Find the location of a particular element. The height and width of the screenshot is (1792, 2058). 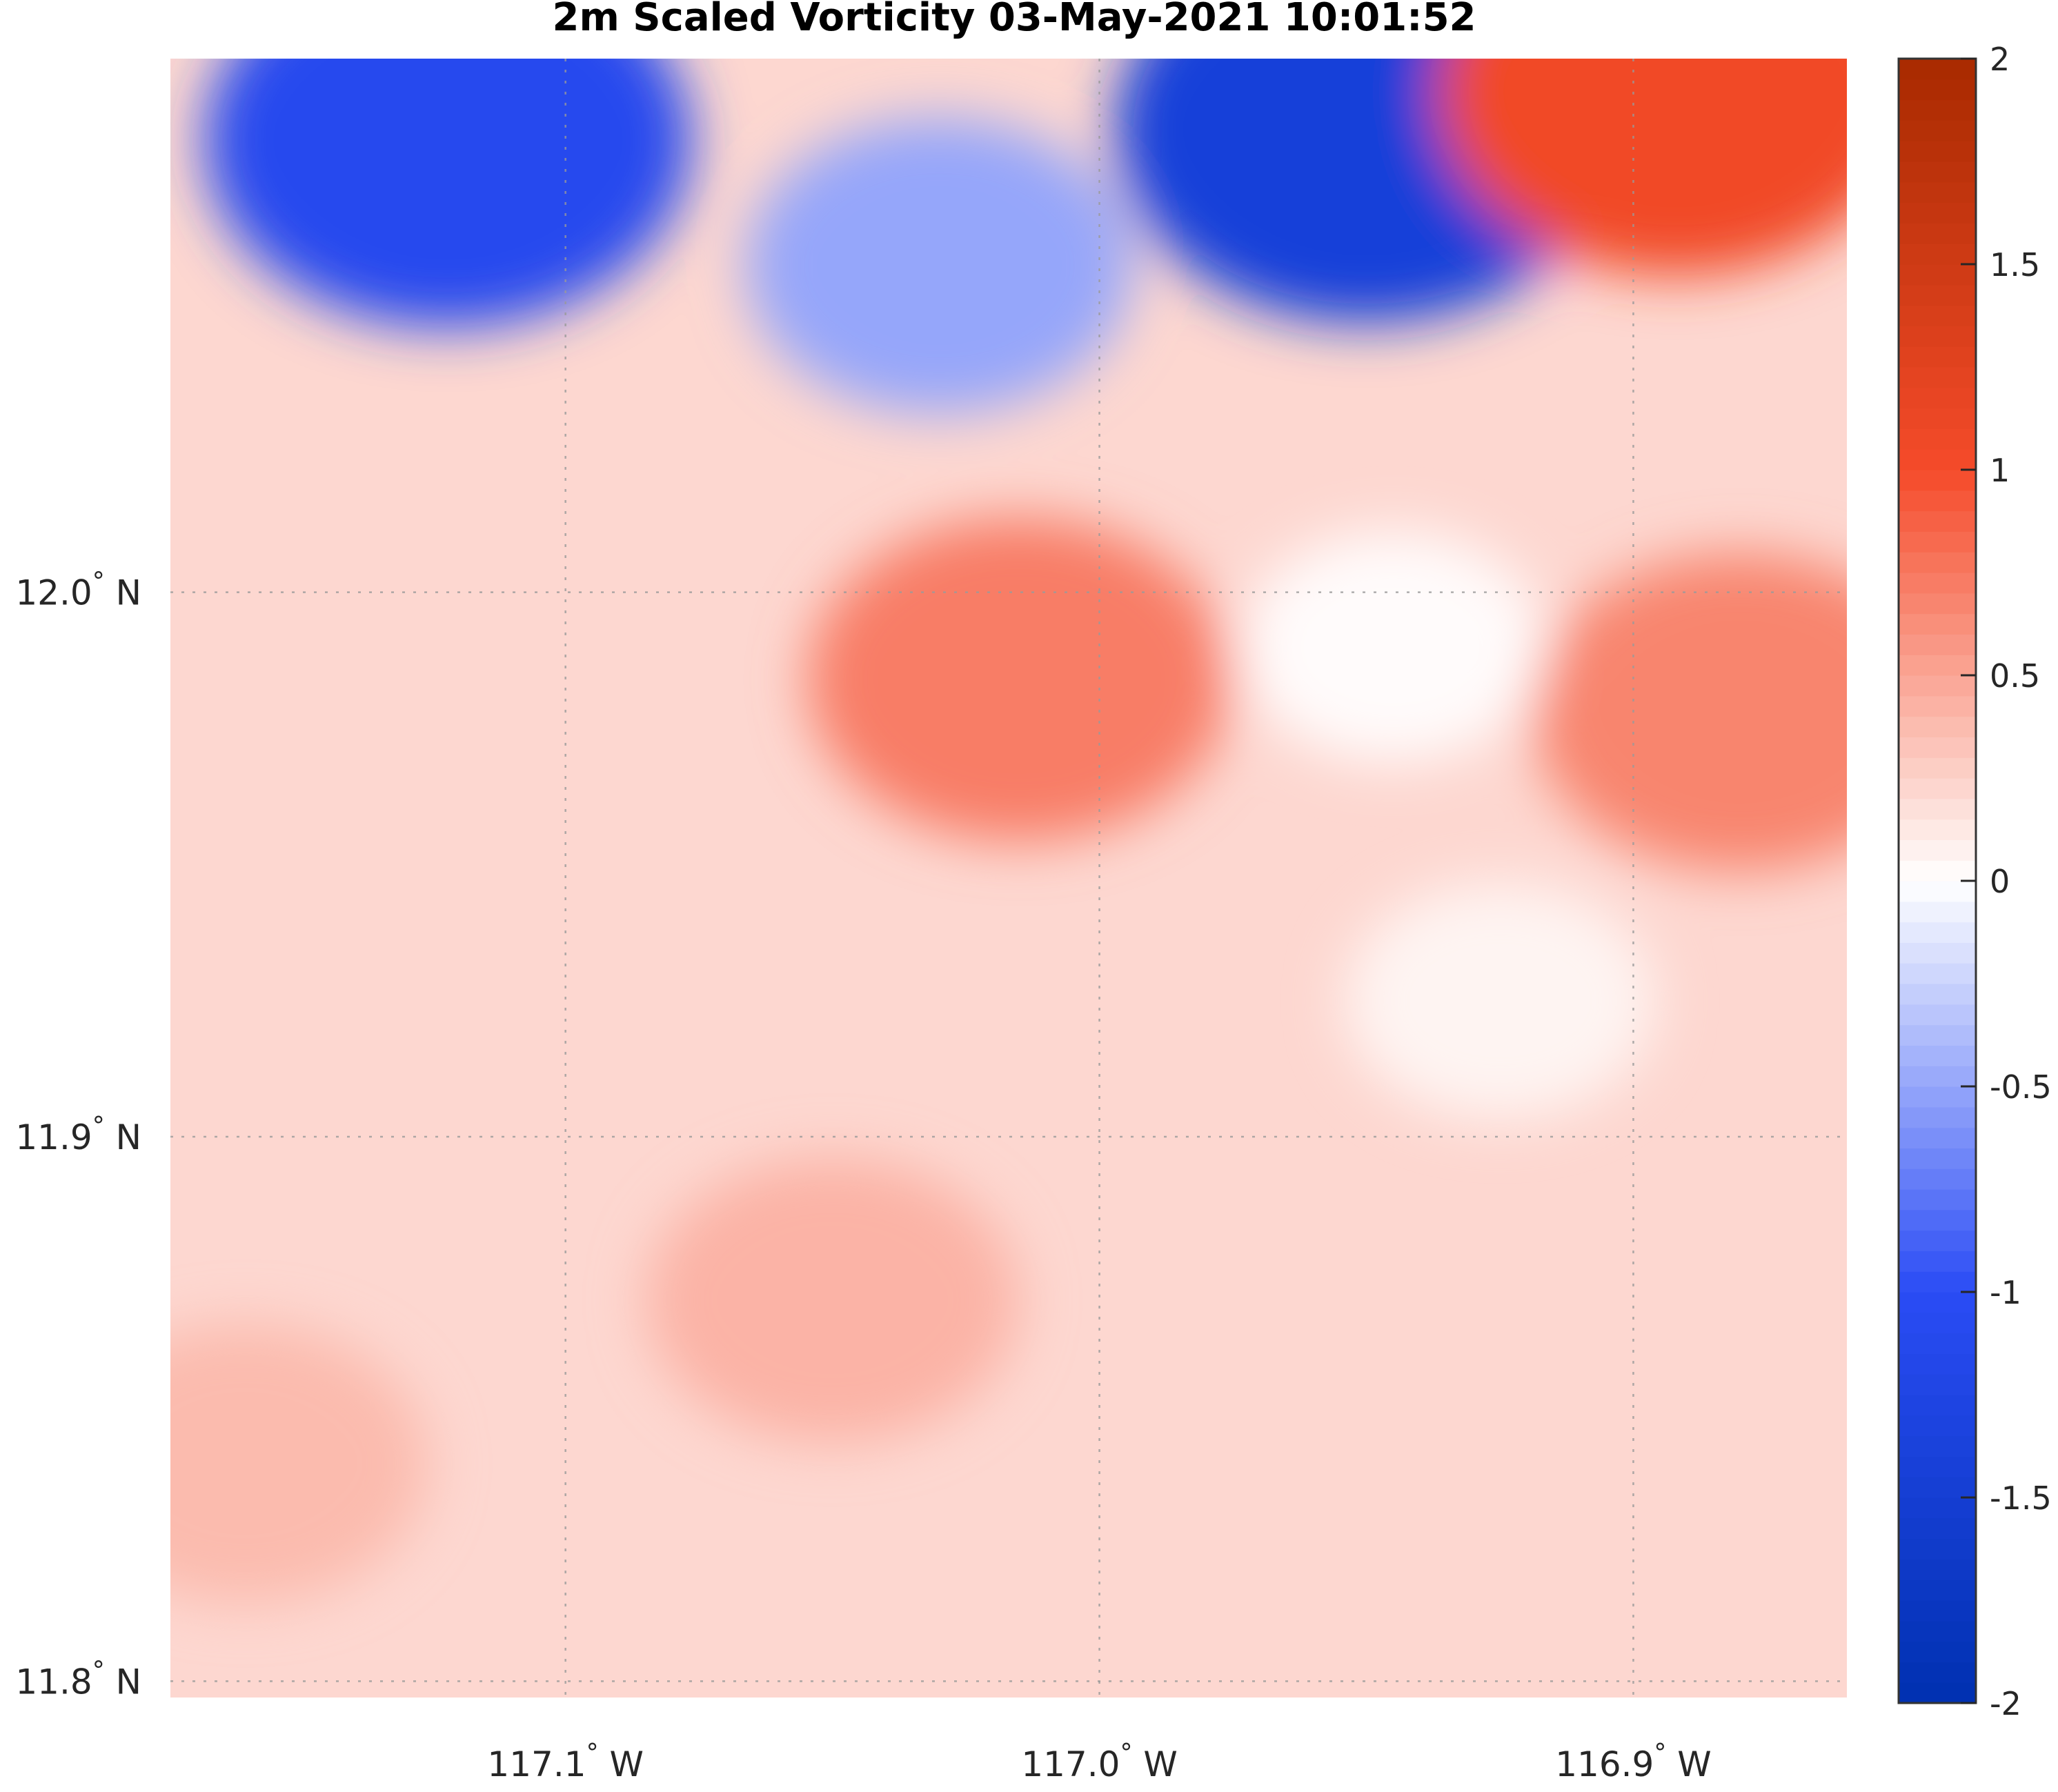

x-tick-label-2: 116.9° W is located at coordinates (1633, 1762).